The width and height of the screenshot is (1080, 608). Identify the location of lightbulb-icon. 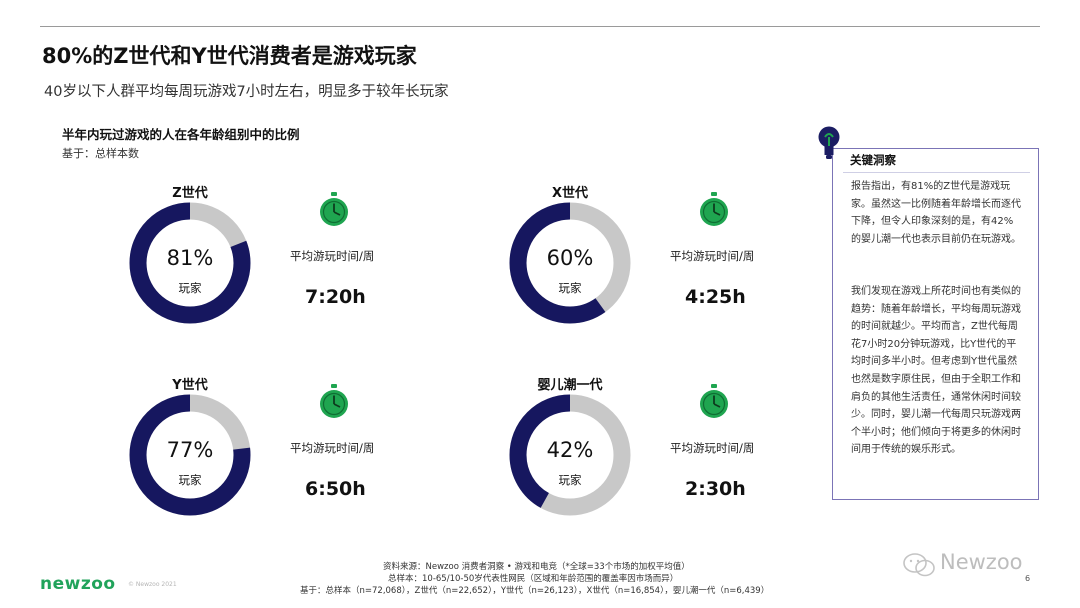
(829, 142).